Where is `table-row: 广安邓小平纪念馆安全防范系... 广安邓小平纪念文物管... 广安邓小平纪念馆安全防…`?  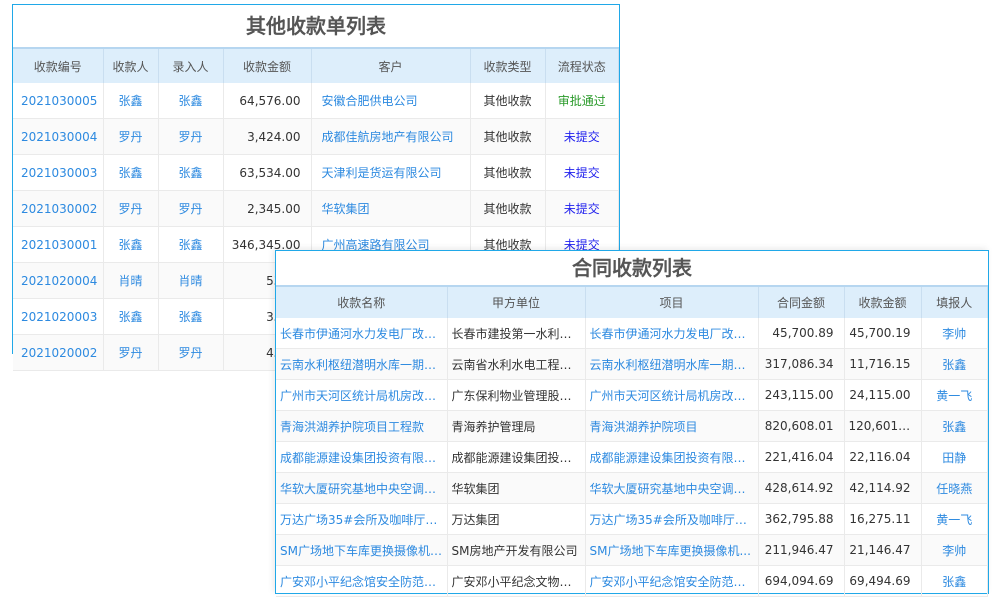 table-row: 广安邓小平纪念馆安全防范系... 广安邓小平纪念文物管... 广安邓小平纪念馆安全防… is located at coordinates (632, 581).